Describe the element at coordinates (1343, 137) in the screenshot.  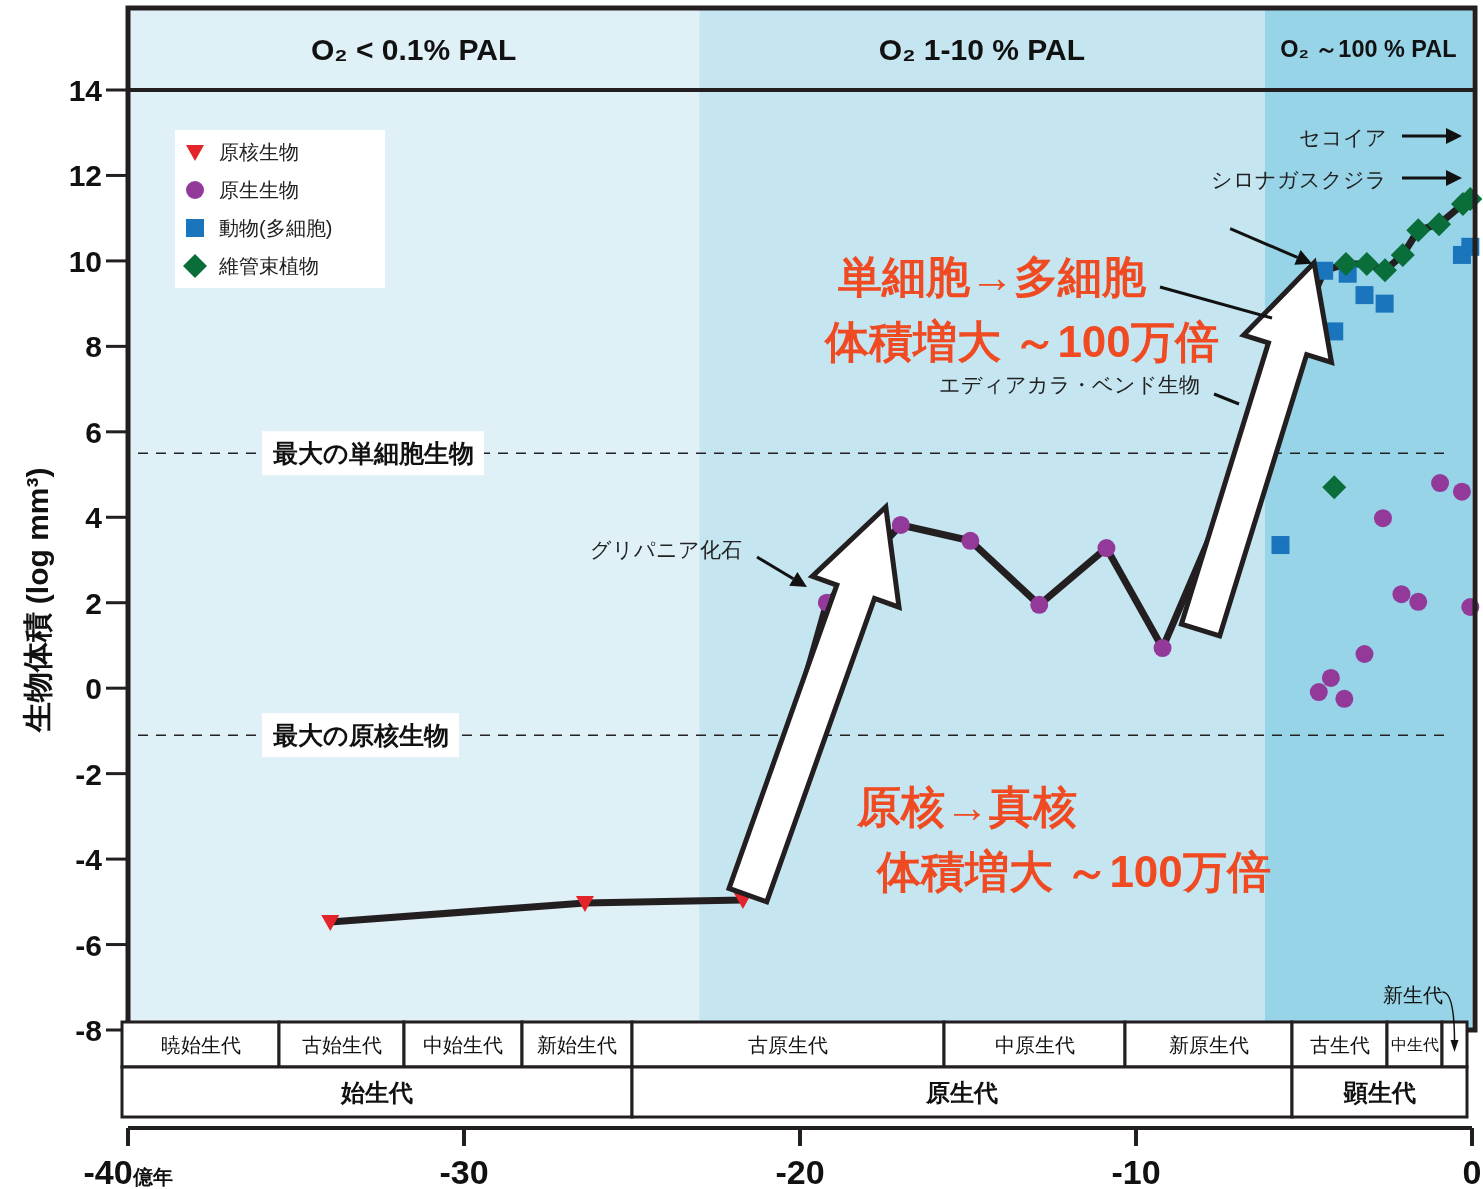
I see `annotation: セコイア` at that location.